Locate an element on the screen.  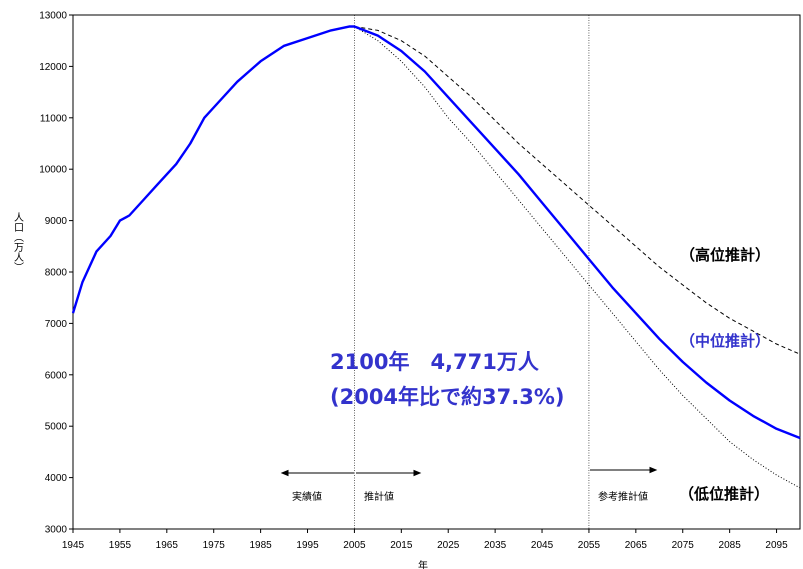
sanko-label: 参考推計値 is located at coordinates (623, 496).